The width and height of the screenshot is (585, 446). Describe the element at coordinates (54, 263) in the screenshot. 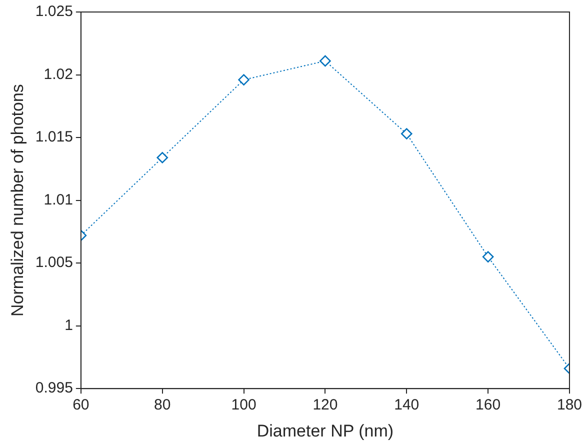

I see `y-tick-label: 1.005` at that location.